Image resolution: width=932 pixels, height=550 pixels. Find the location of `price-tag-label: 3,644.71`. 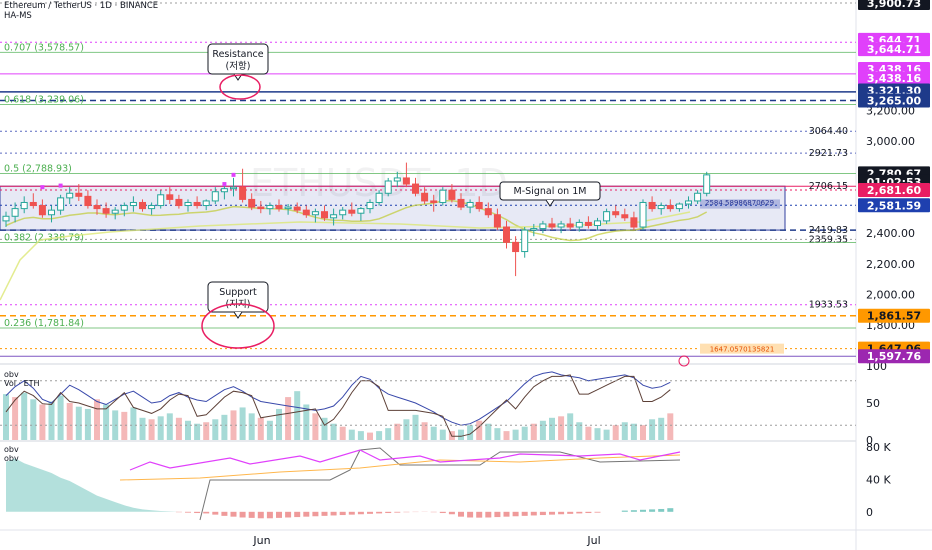

price-tag-label: 3,644.71 is located at coordinates (894, 49).